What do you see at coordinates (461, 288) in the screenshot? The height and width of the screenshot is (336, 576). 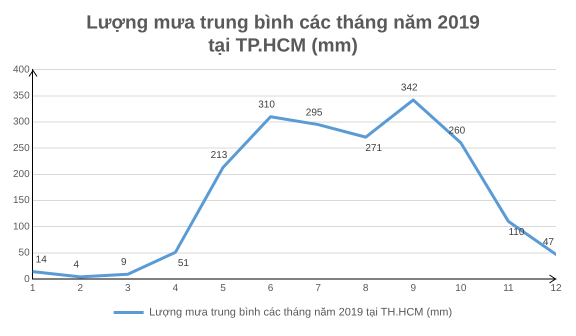 I see `x-tick-label: 10` at bounding box center [461, 288].